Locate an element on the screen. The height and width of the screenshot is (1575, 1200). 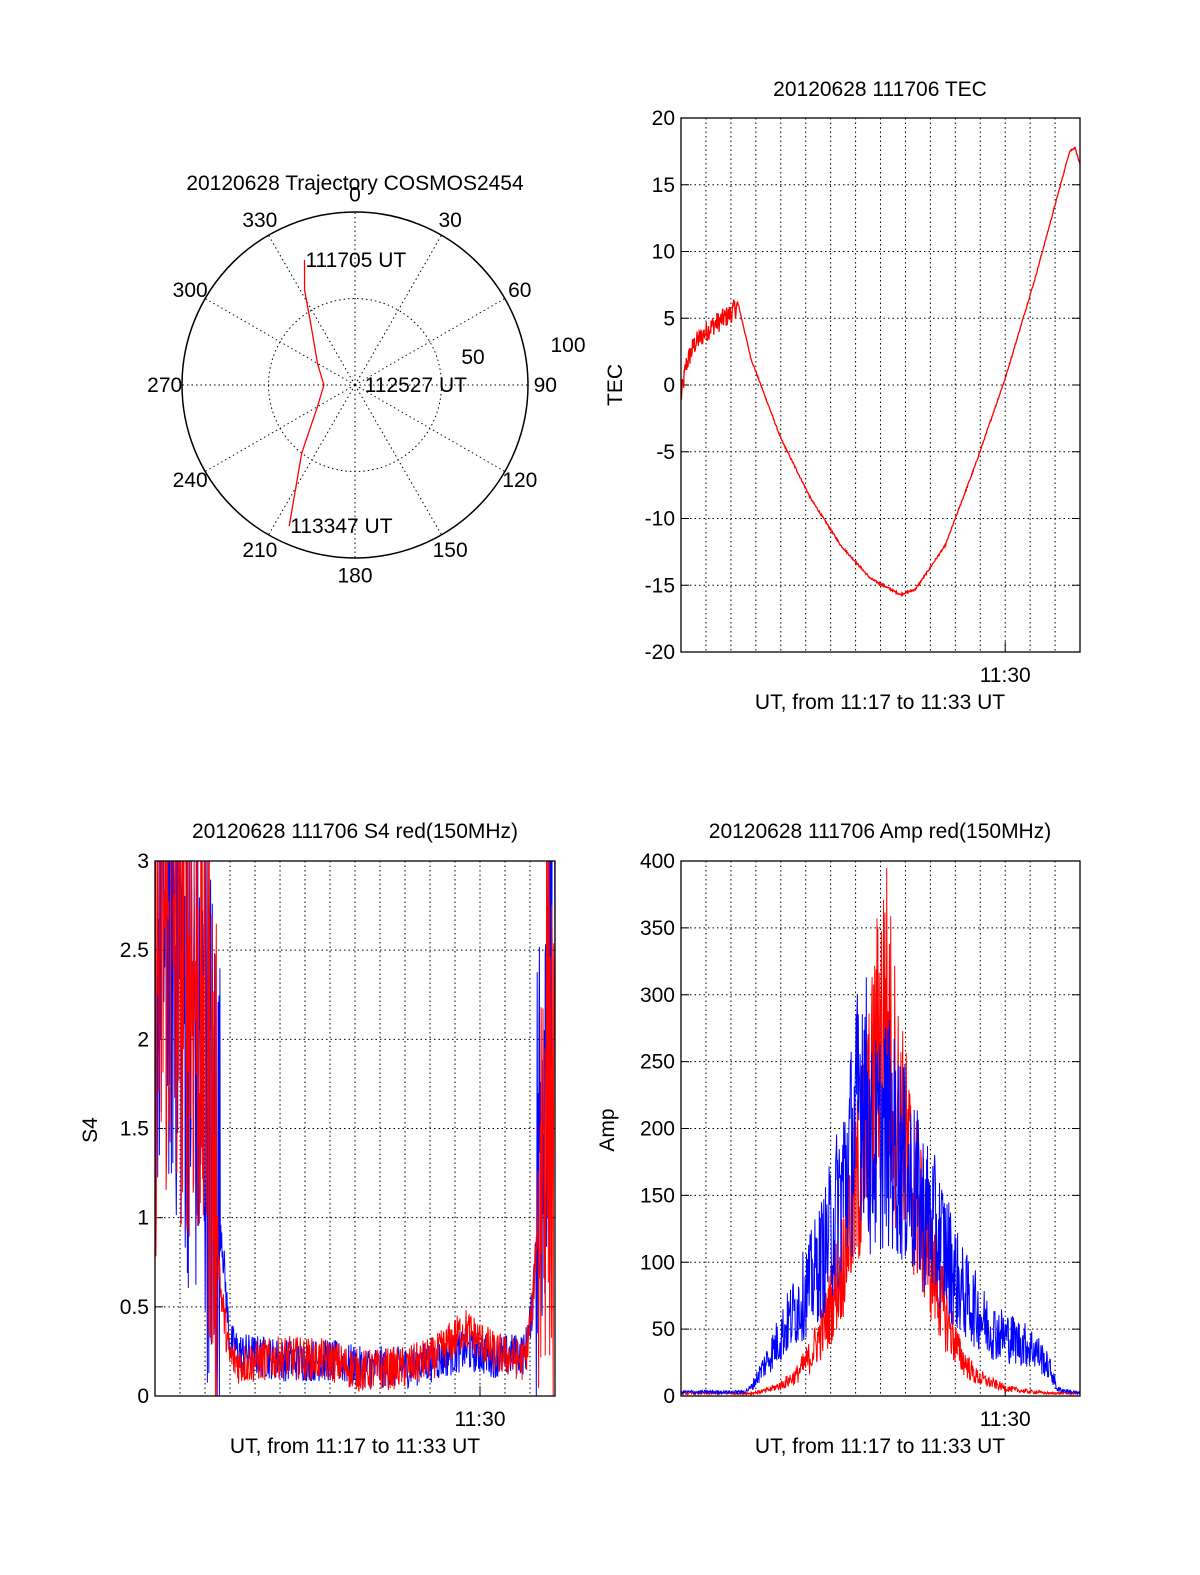
y-tick-label: 3 is located at coordinates (143, 861).